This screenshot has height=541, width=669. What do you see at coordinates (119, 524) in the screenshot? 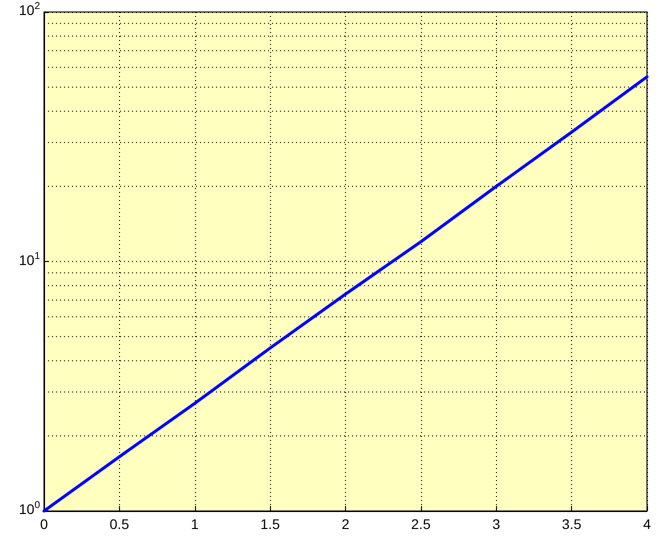
I see `x-tick-label: 0.5` at bounding box center [119, 524].